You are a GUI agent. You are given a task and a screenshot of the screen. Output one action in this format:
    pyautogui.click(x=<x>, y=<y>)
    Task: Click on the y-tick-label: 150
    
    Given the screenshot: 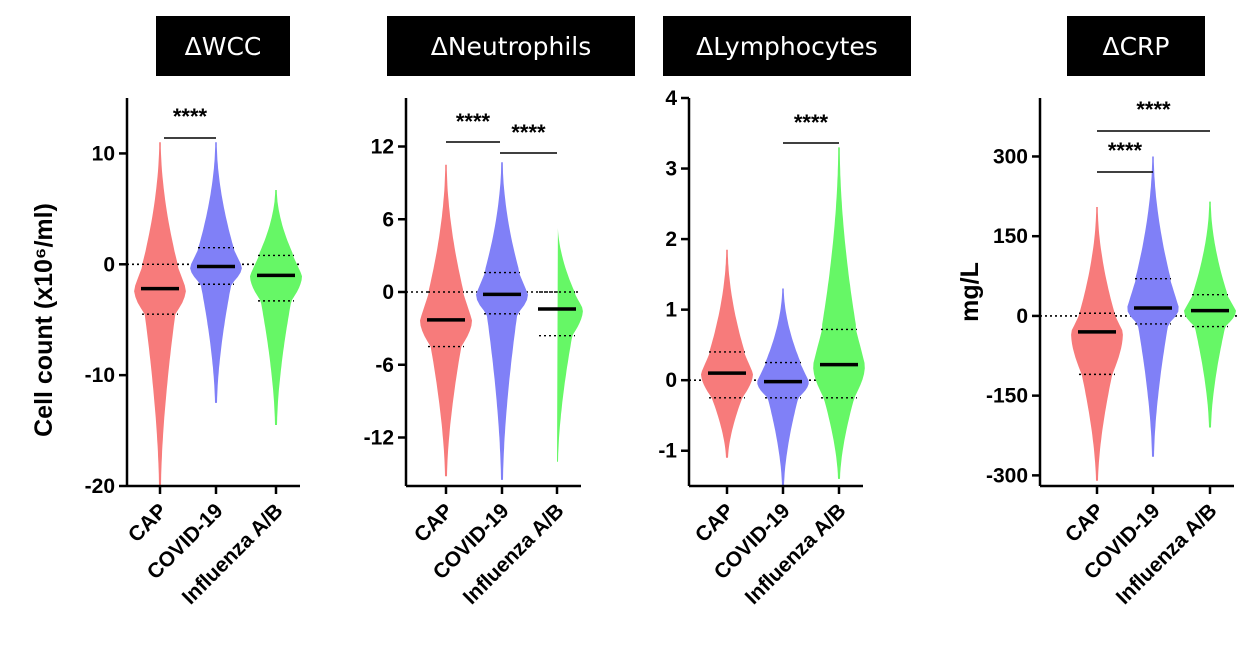 What is the action you would take?
    pyautogui.click(x=1010, y=236)
    